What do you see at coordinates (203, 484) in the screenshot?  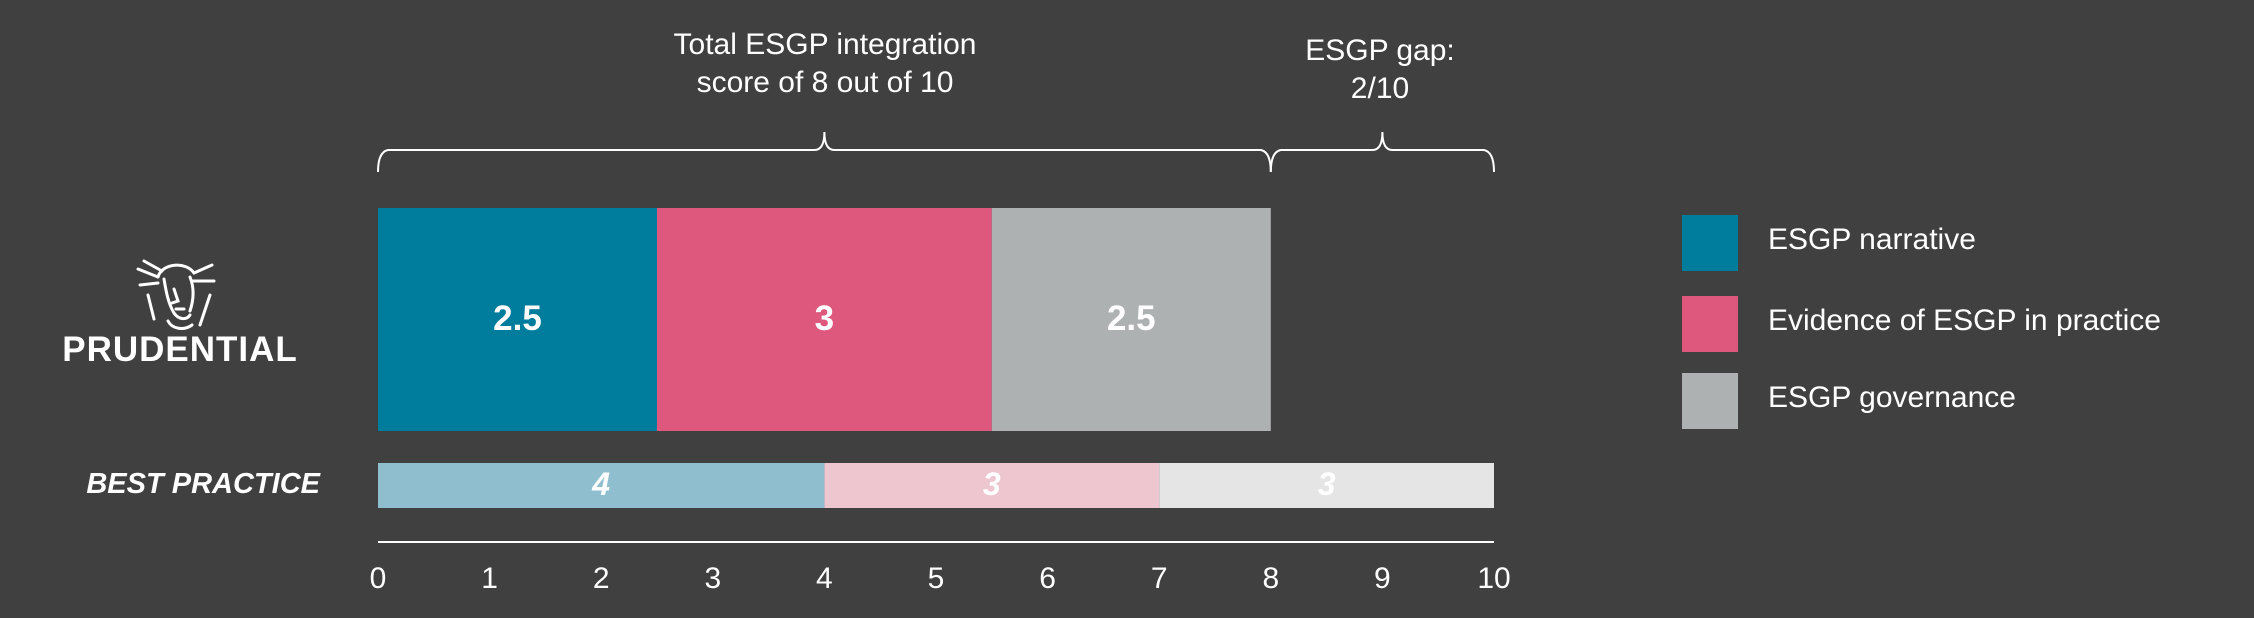 I see `best-practice-label: BEST PRACTICE` at bounding box center [203, 484].